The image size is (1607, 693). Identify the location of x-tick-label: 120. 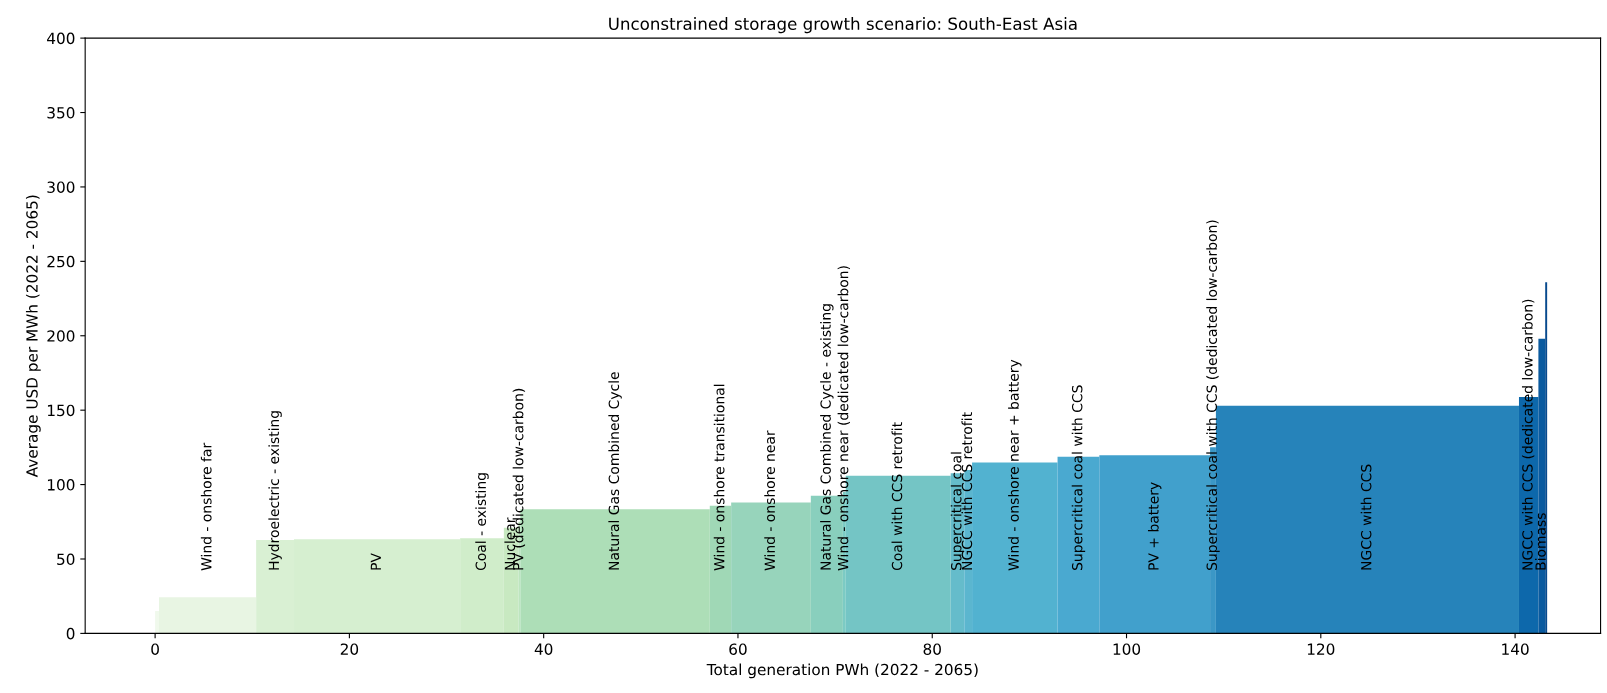
(1321, 649).